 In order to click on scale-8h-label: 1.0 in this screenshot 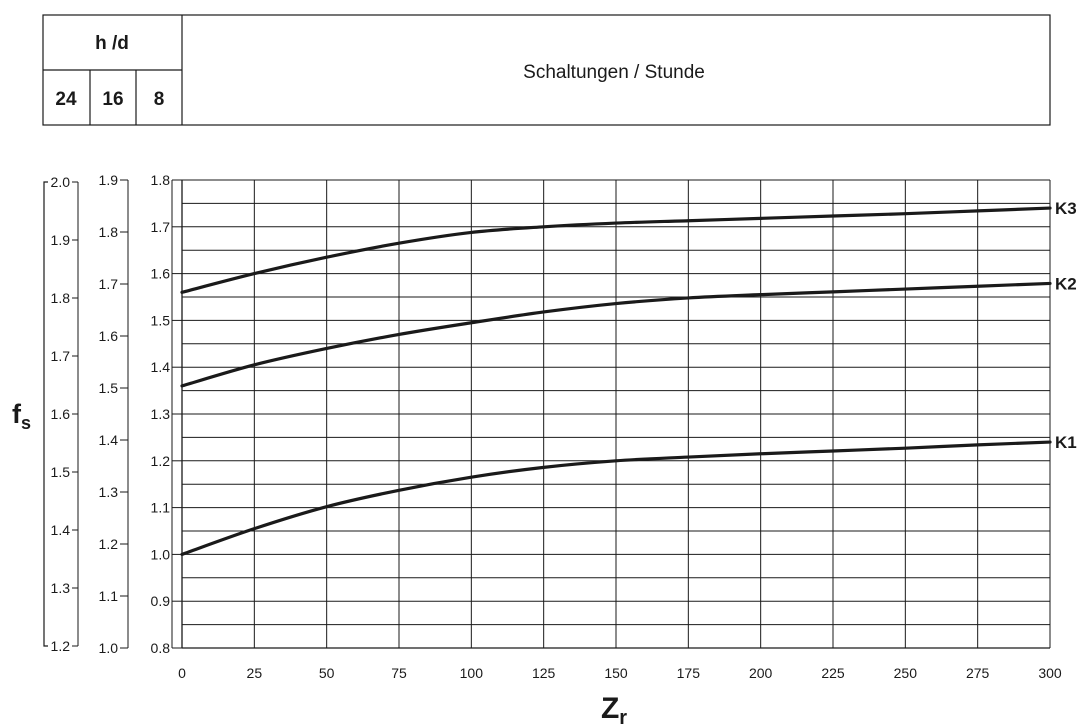, I will do `click(161, 554)`.